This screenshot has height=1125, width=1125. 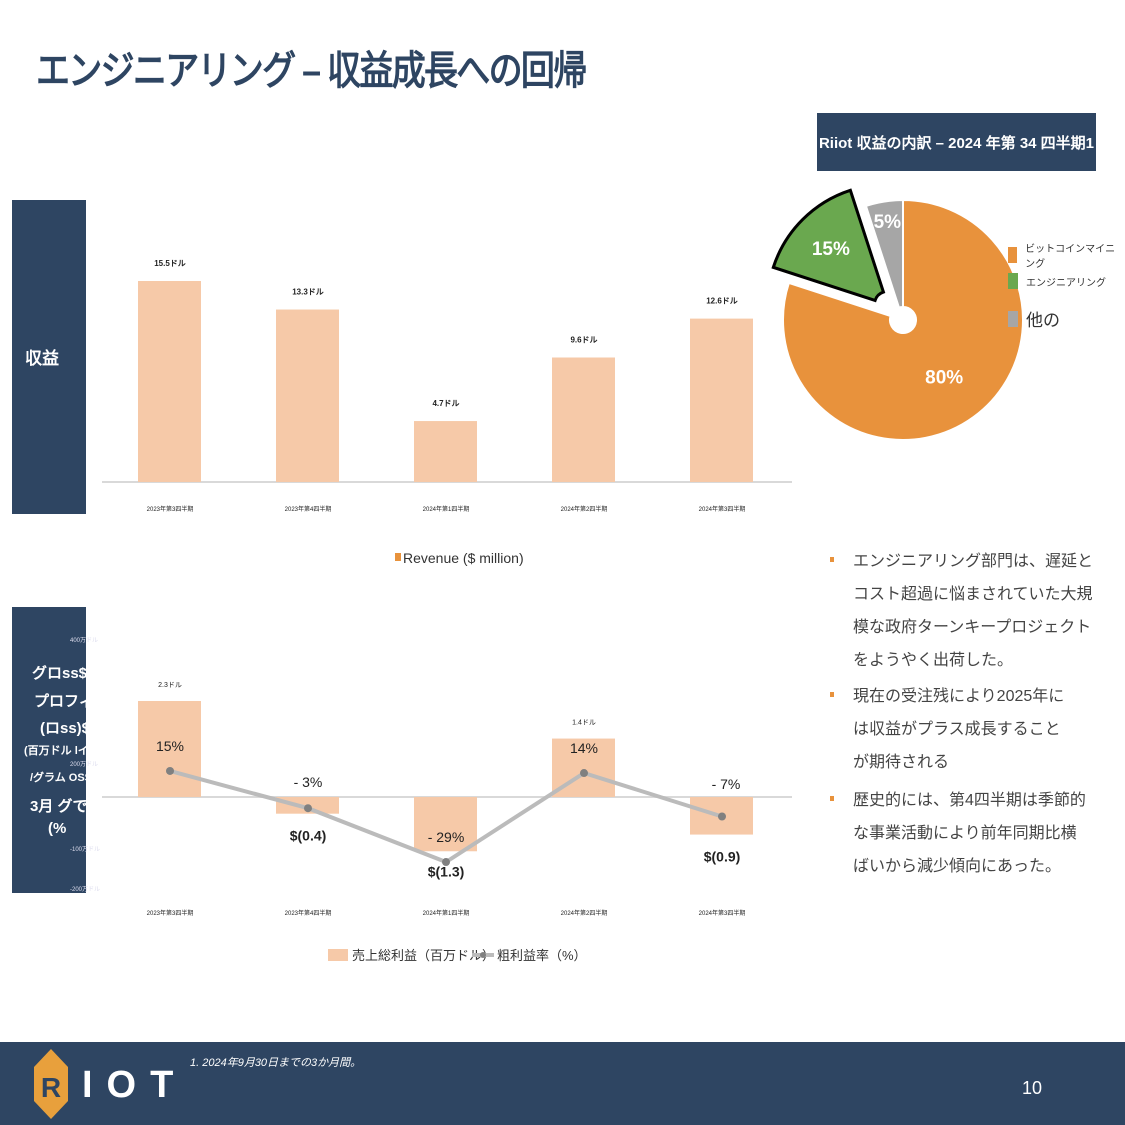 What do you see at coordinates (71, 701) in the screenshot?
I see `gross-panel-text: プロフィッ` at bounding box center [71, 701].